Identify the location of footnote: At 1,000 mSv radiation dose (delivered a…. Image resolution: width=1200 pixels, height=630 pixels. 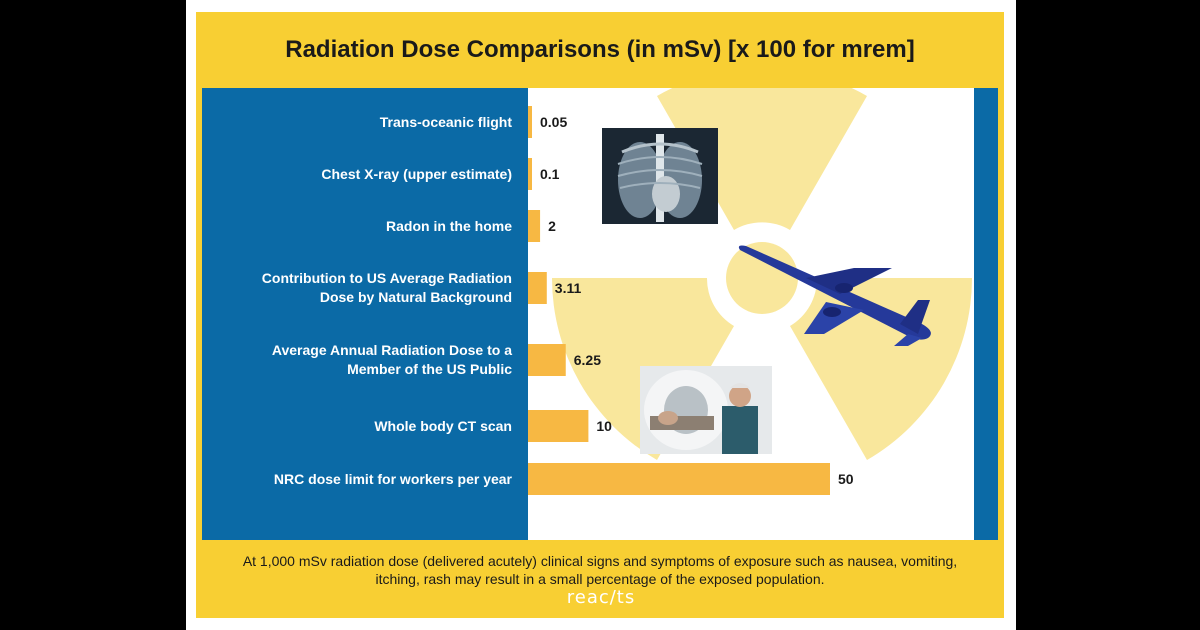
(600, 570).